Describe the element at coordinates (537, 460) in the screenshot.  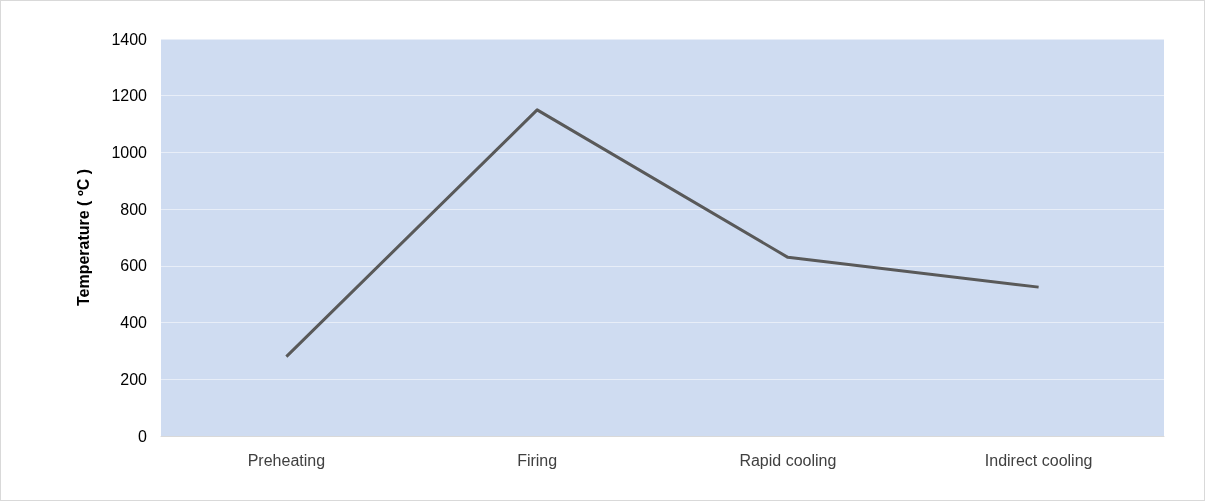
I see `x-tick-label: Firing` at that location.